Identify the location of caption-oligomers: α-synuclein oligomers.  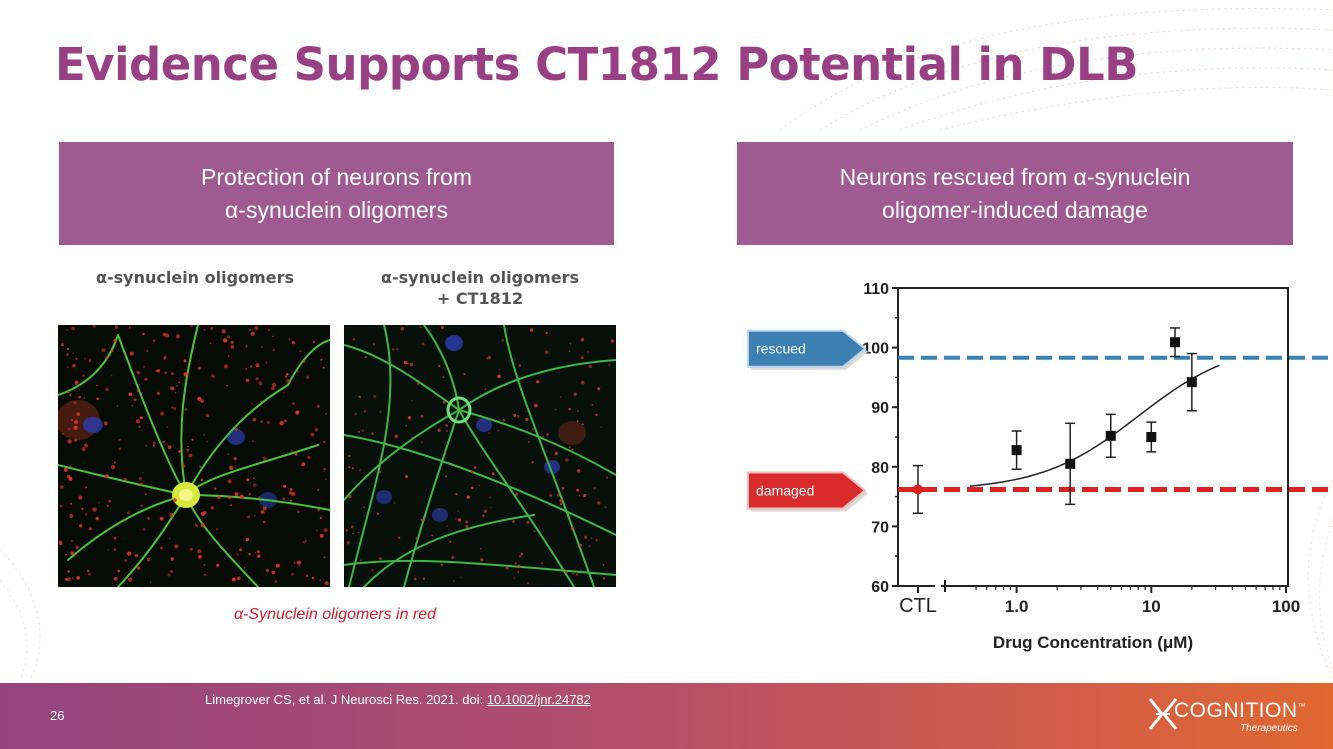
(195, 277).